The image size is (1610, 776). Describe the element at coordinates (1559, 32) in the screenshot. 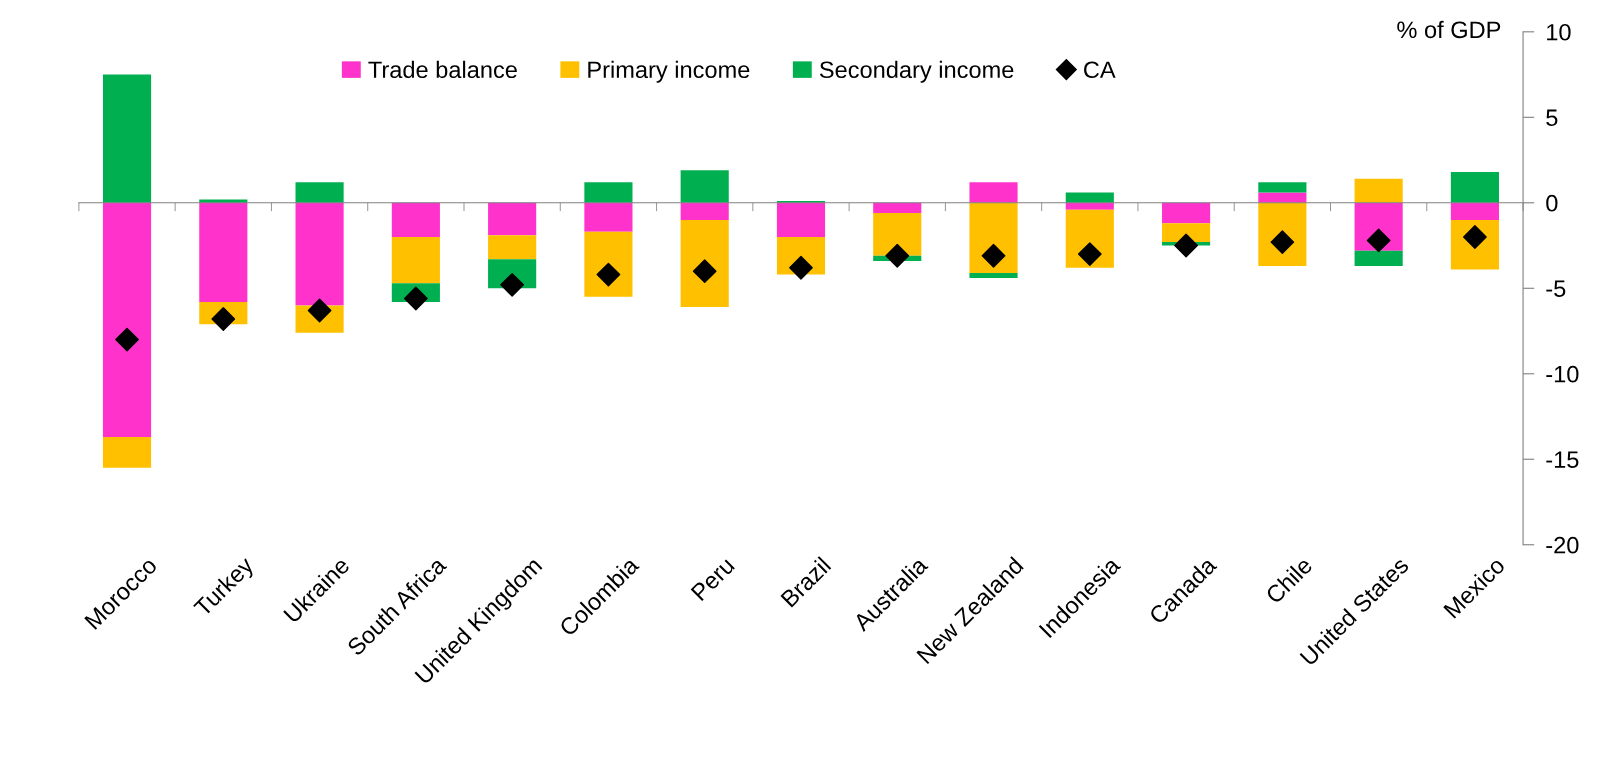

I see `y-tick-label: 10` at that location.